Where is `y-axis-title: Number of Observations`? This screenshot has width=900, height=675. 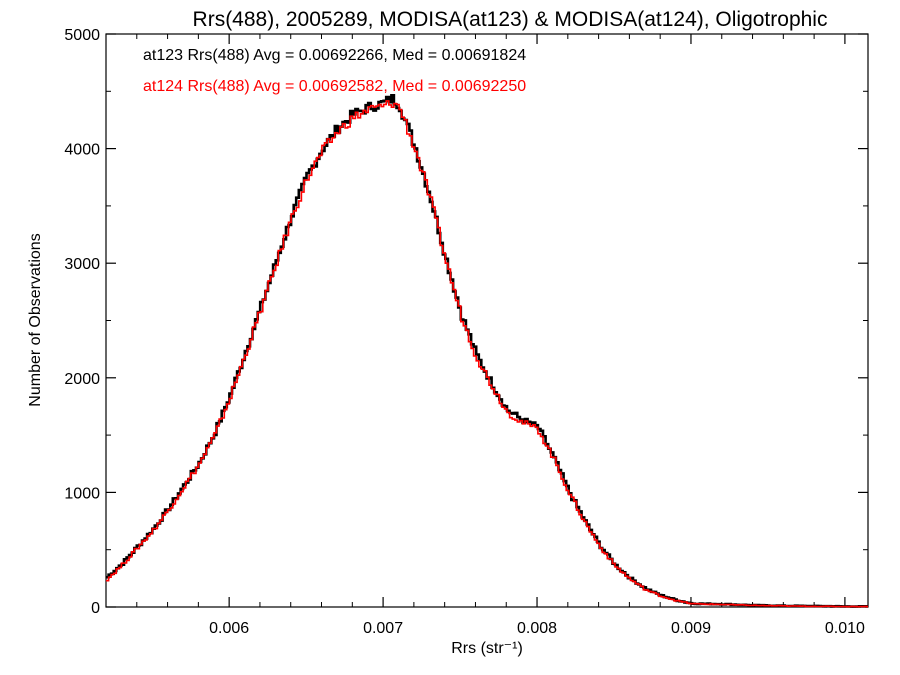
y-axis-title: Number of Observations is located at coordinates (35, 319).